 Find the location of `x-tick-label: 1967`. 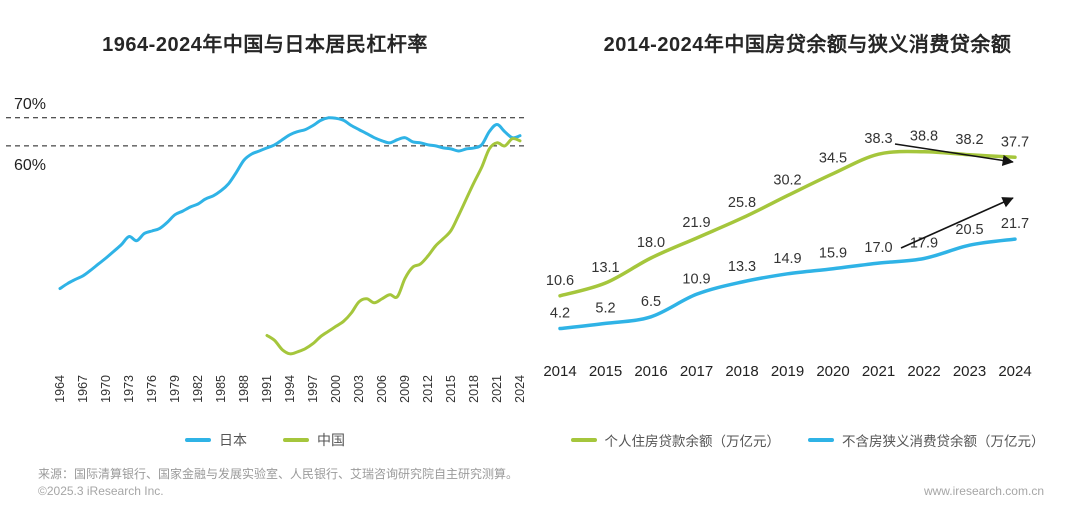

x-tick-label: 1967 is located at coordinates (83, 389).